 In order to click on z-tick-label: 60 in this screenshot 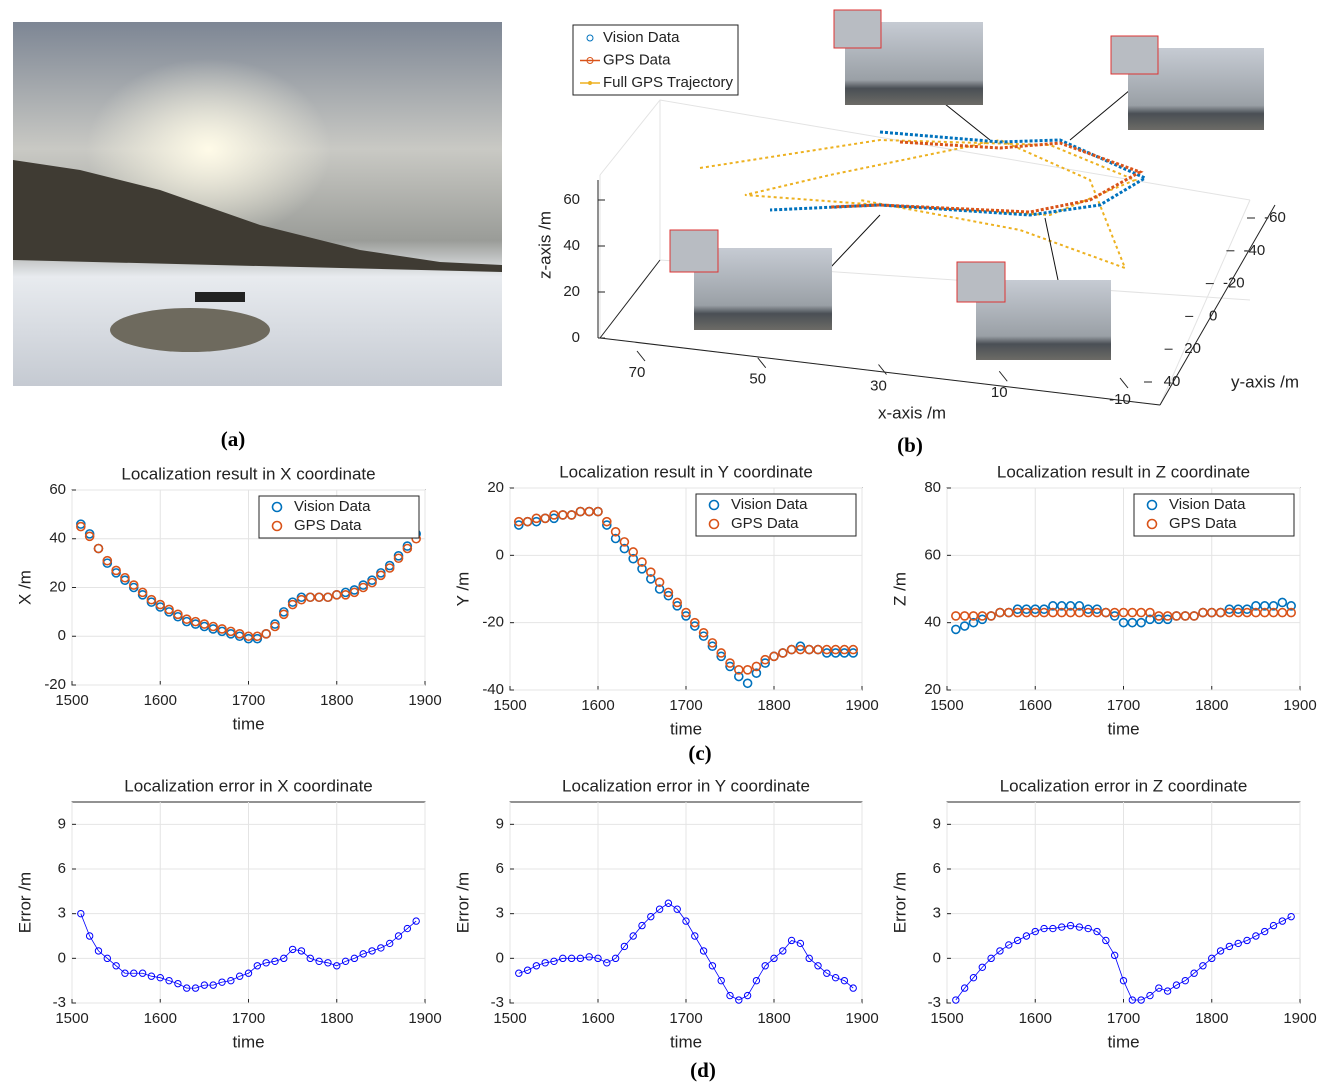, I will do `click(571, 199)`.